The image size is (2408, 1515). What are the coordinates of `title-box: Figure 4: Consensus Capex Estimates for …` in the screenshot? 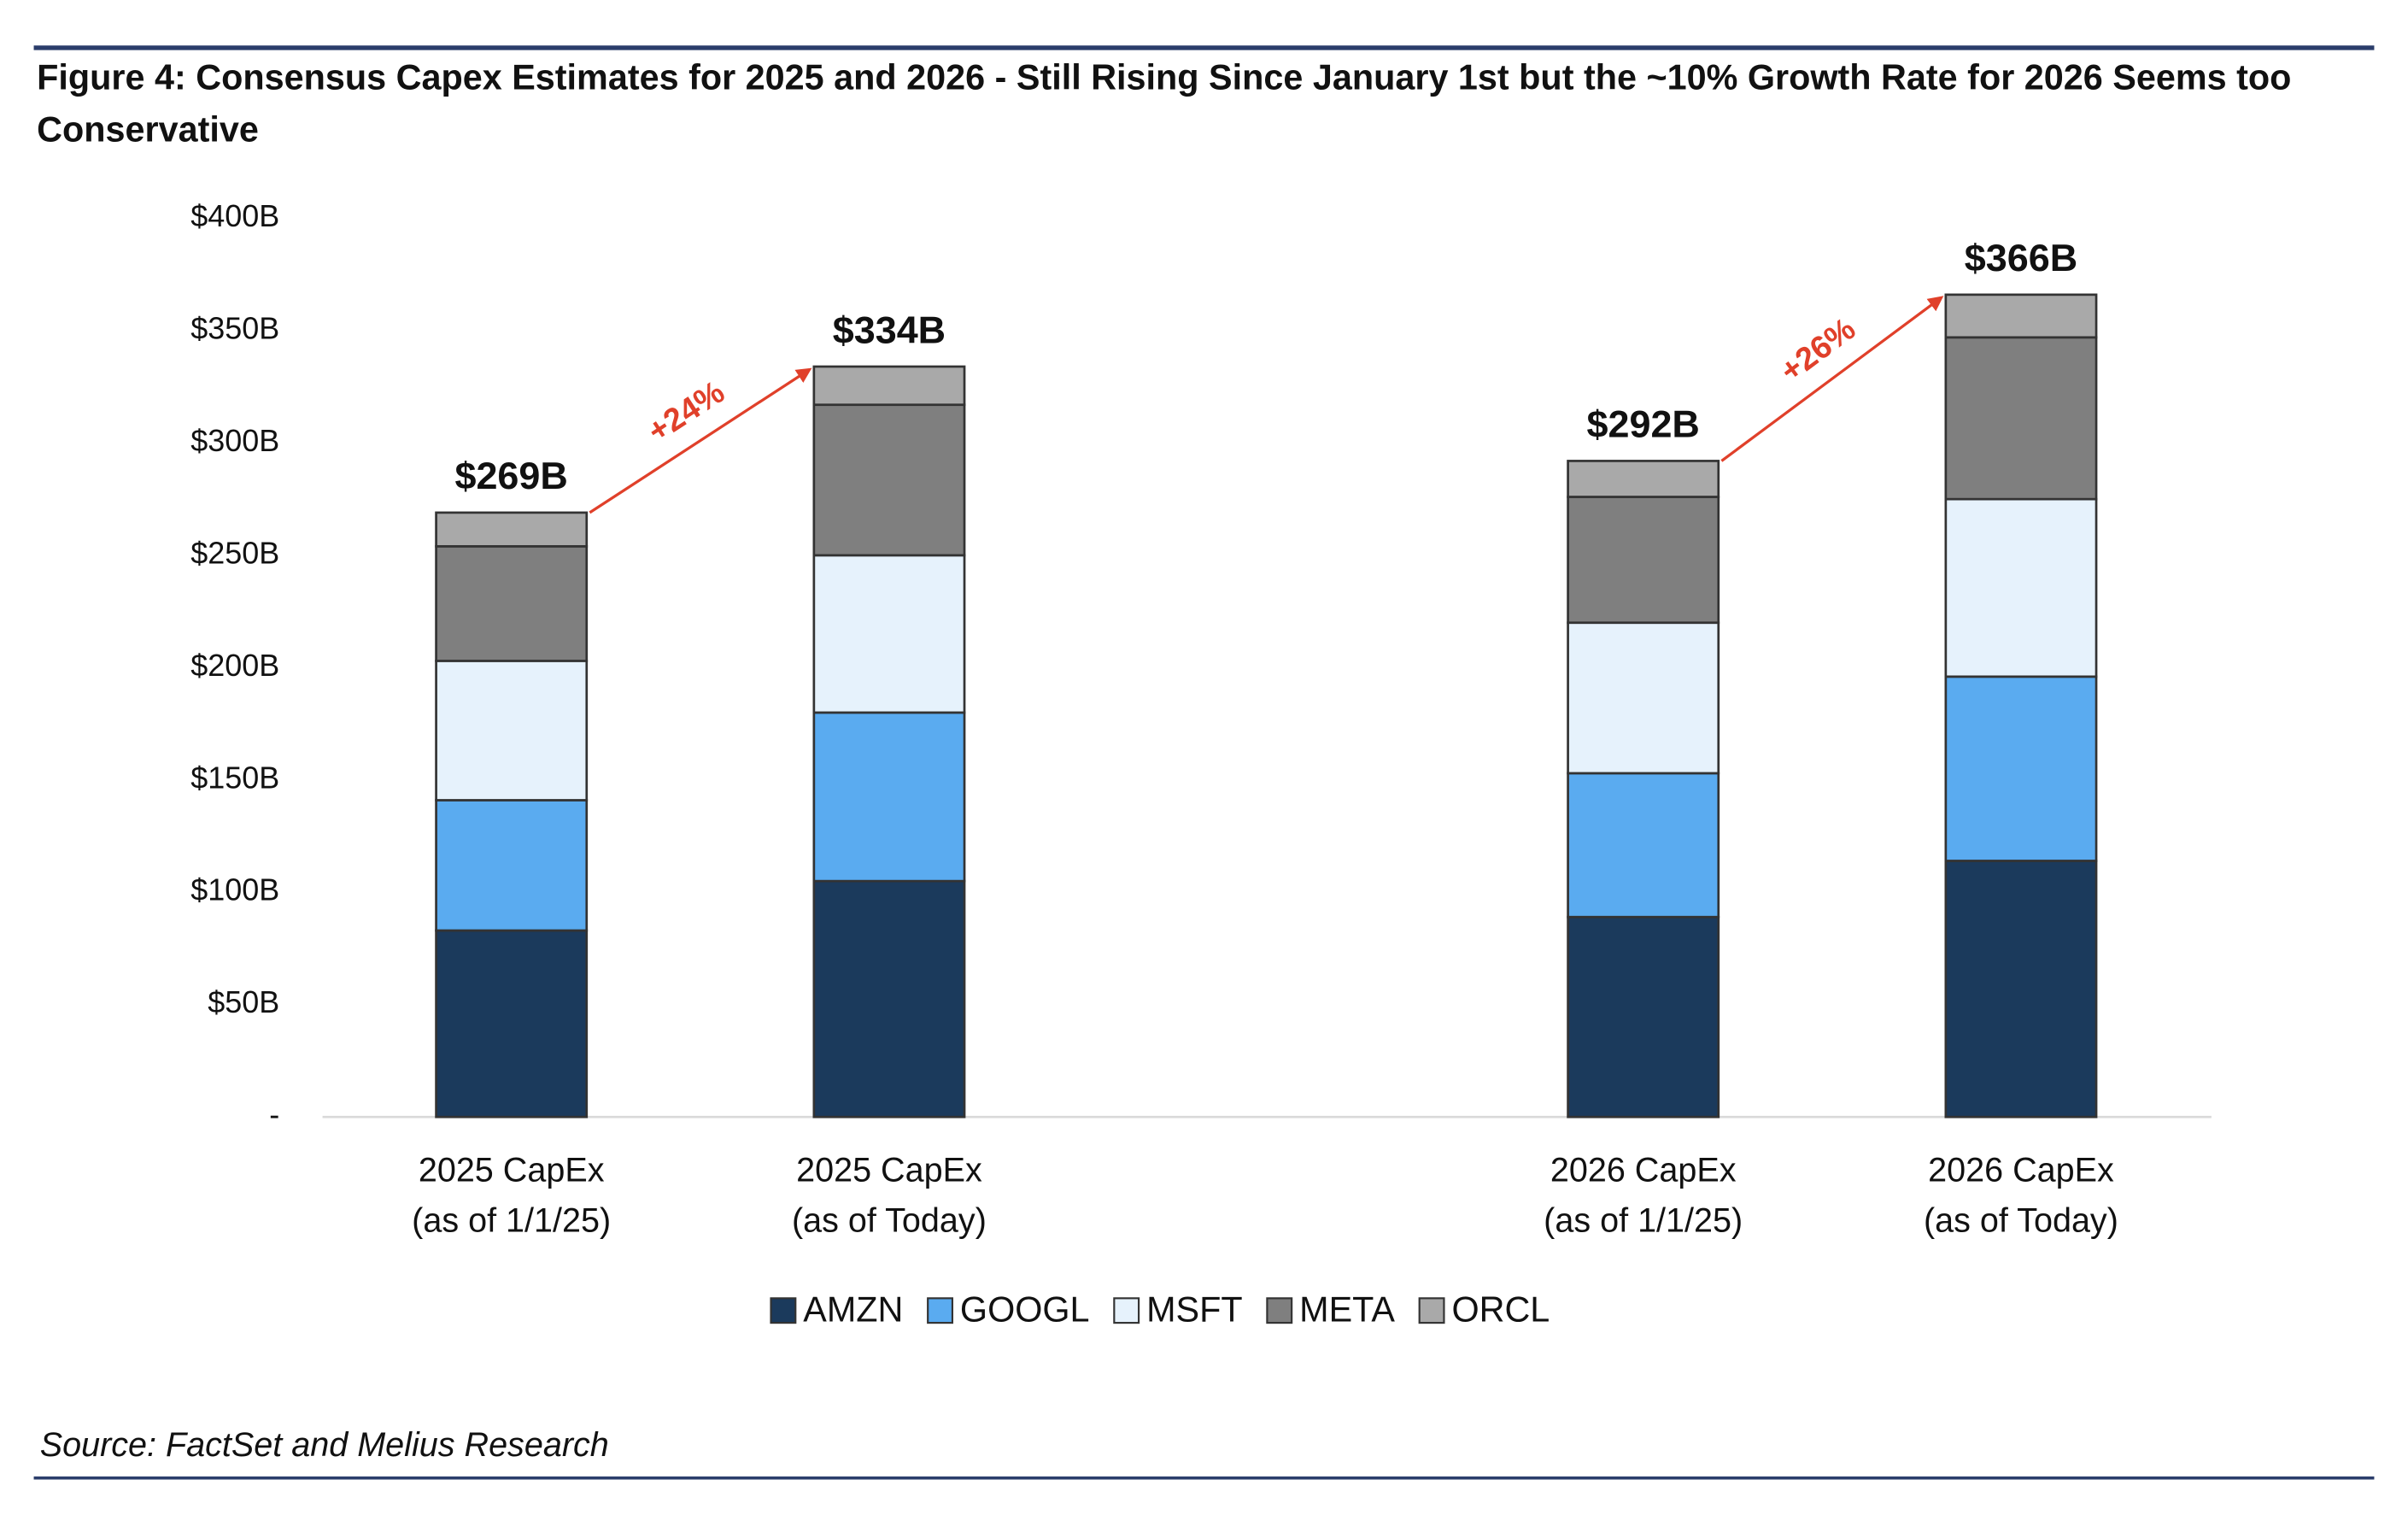 It's located at (1164, 103).